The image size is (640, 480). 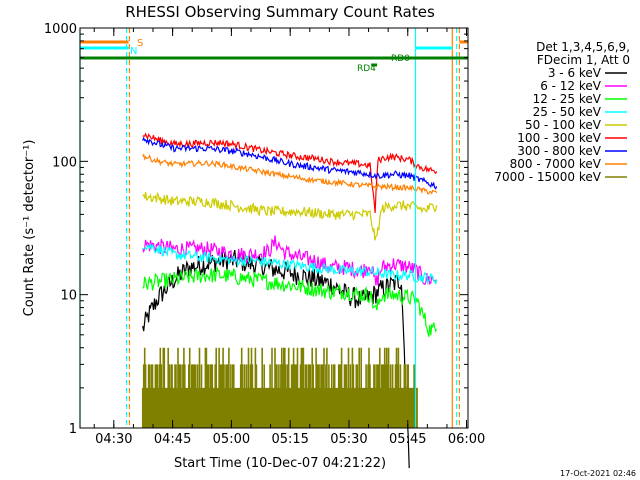 I want to click on legend-label: 12 - 25 keV, so click(x=567, y=99).